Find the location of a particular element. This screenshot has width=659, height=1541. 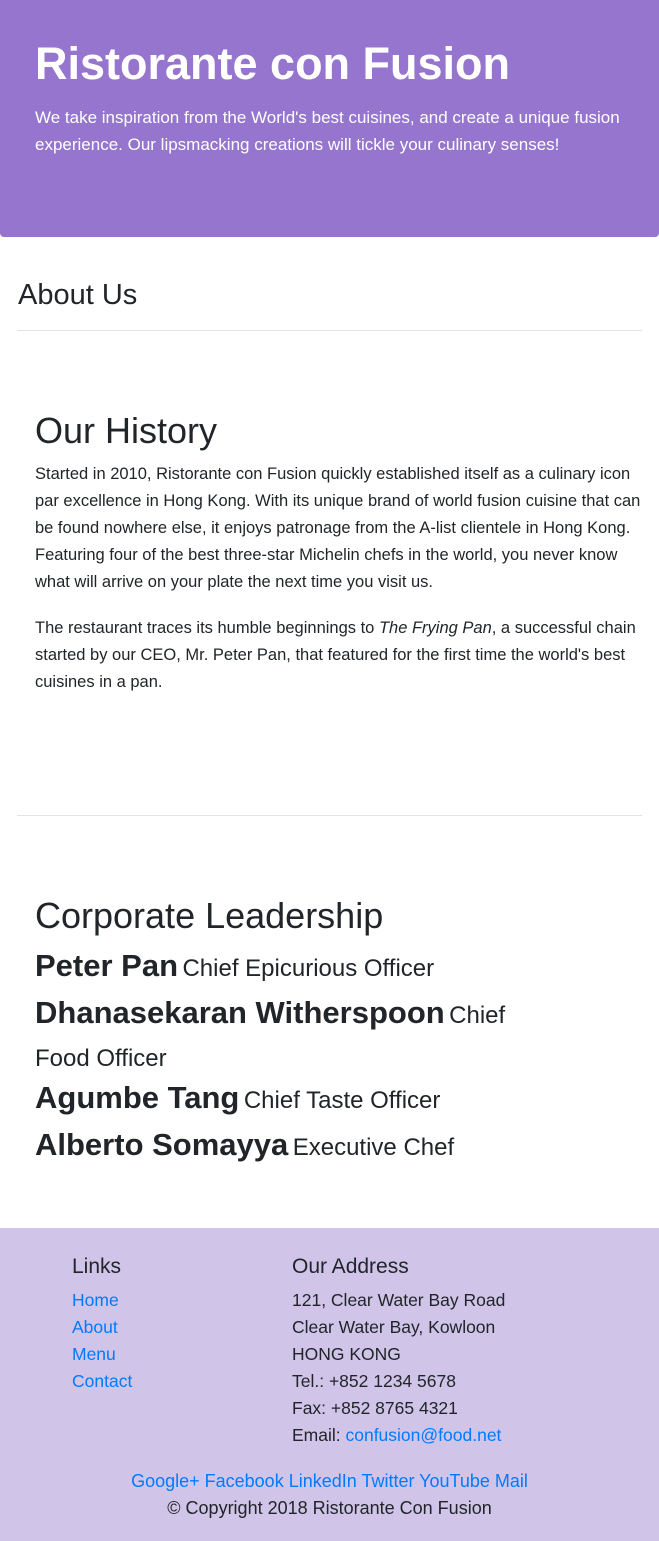

email-line: Email: confusion@food.net is located at coordinates (398, 1435).